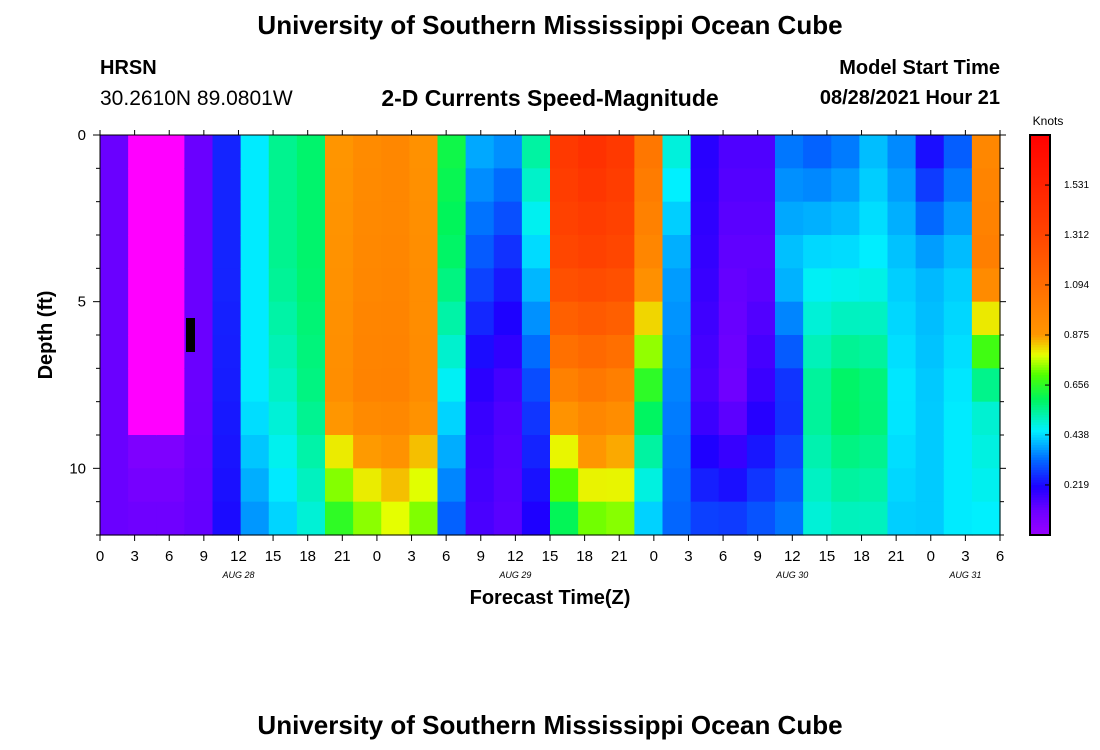 The image size is (1100, 750). What do you see at coordinates (514, 575) in the screenshot?
I see `x-day-label: AUG 29` at bounding box center [514, 575].